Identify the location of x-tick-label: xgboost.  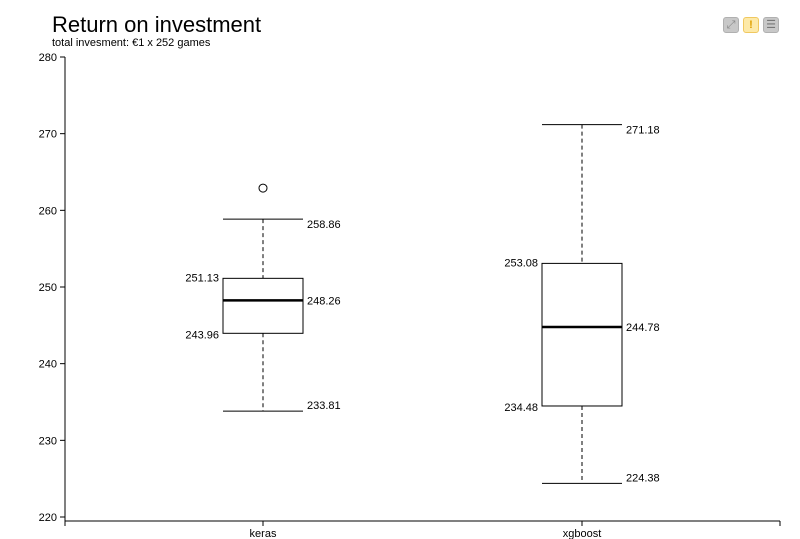
(582, 533).